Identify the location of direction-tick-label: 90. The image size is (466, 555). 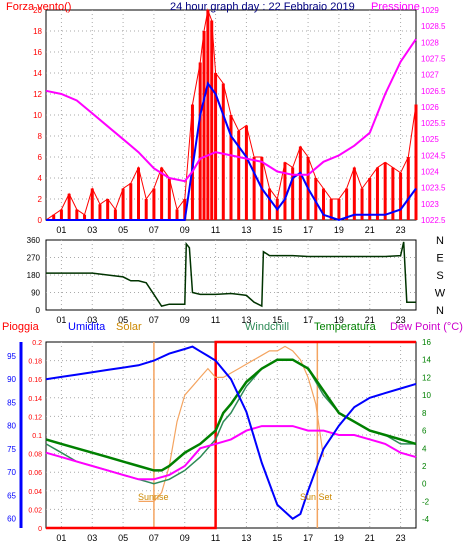
(35, 293).